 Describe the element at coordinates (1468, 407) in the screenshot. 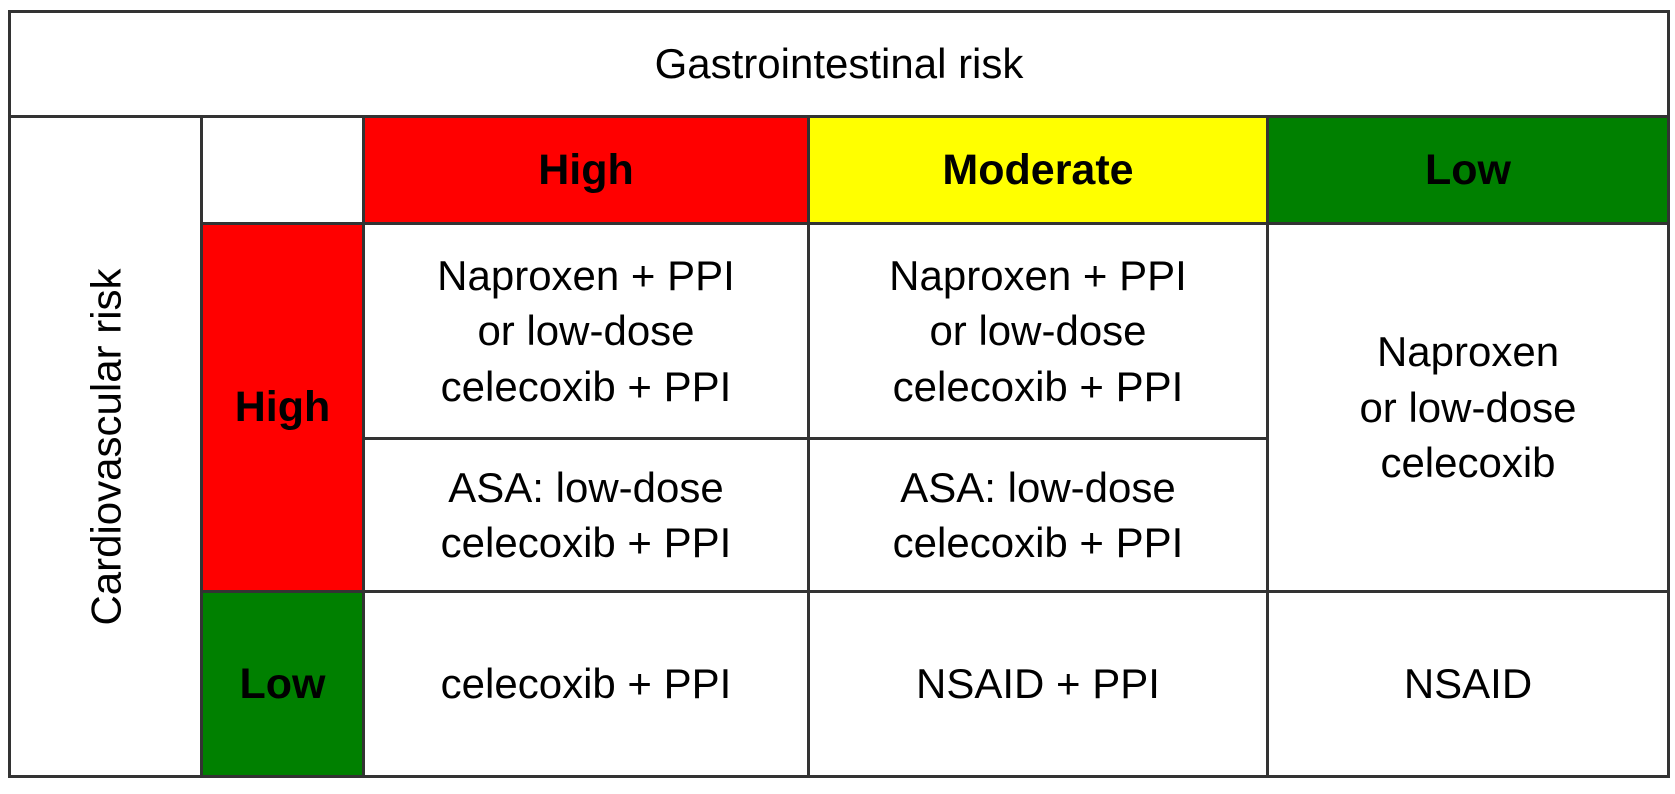

I see `cell-cv-high-gi-low: Naproxen or low-dose celecoxib` at that location.